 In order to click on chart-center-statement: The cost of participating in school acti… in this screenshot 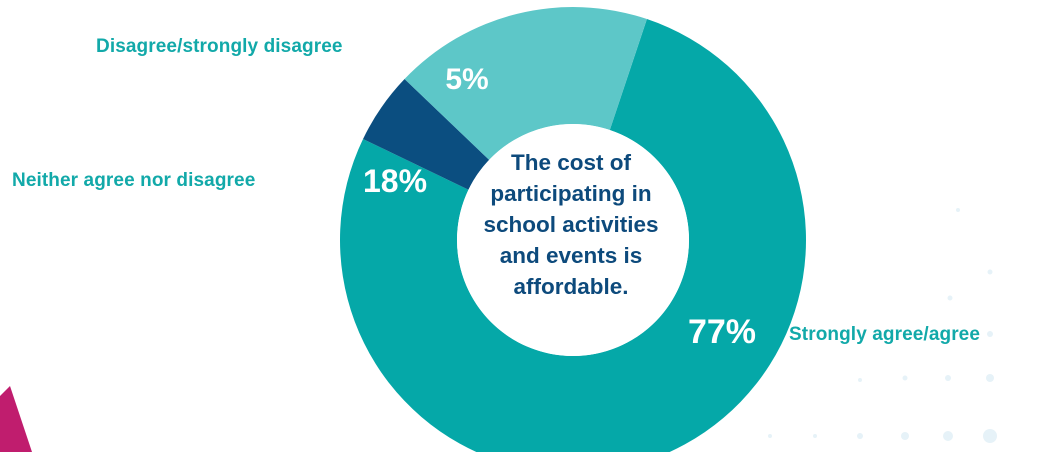, I will do `click(571, 224)`.